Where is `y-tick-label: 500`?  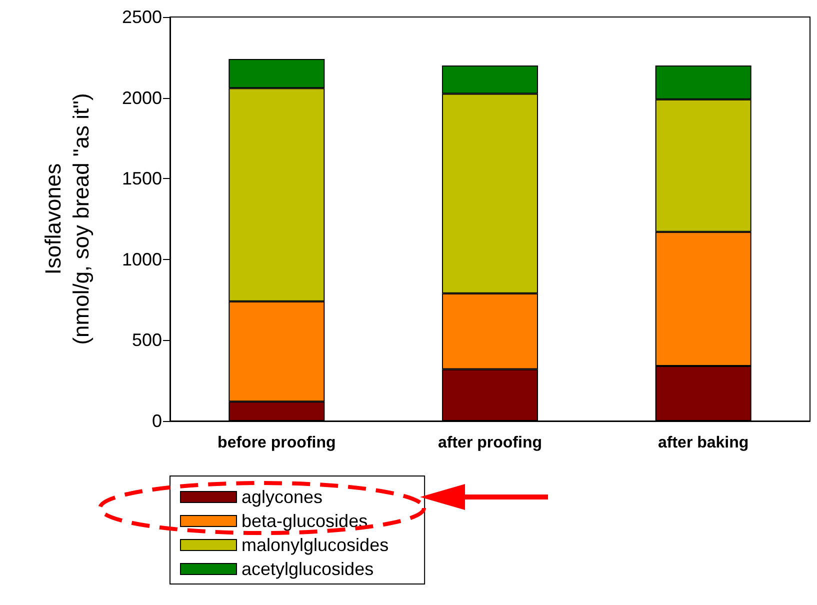
y-tick-label: 500 is located at coordinates (147, 340).